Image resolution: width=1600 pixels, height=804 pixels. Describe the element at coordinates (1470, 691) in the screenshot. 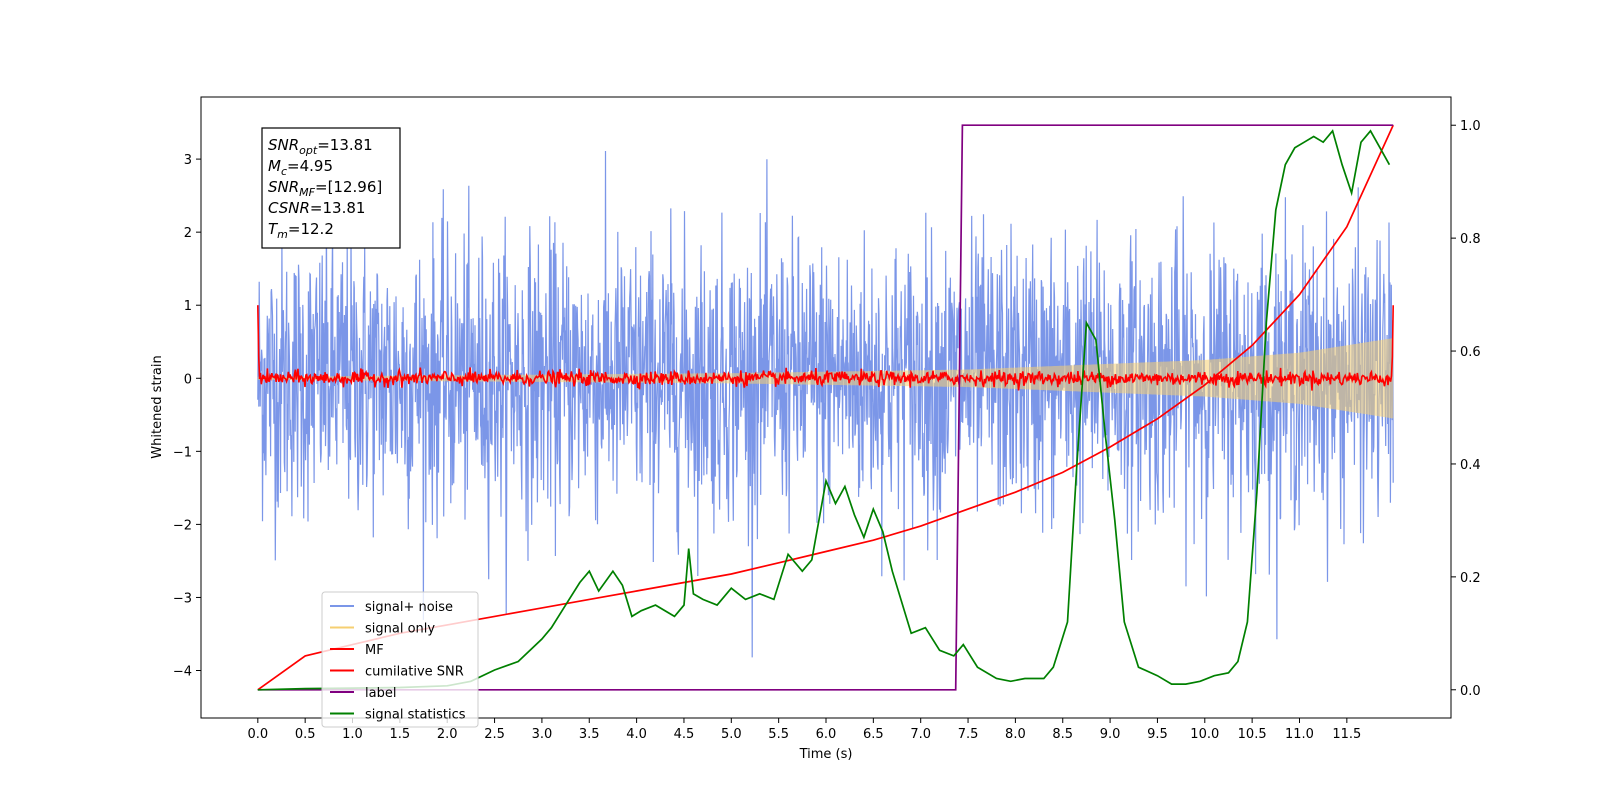

I see `y-right-tick-label: 0.0` at that location.